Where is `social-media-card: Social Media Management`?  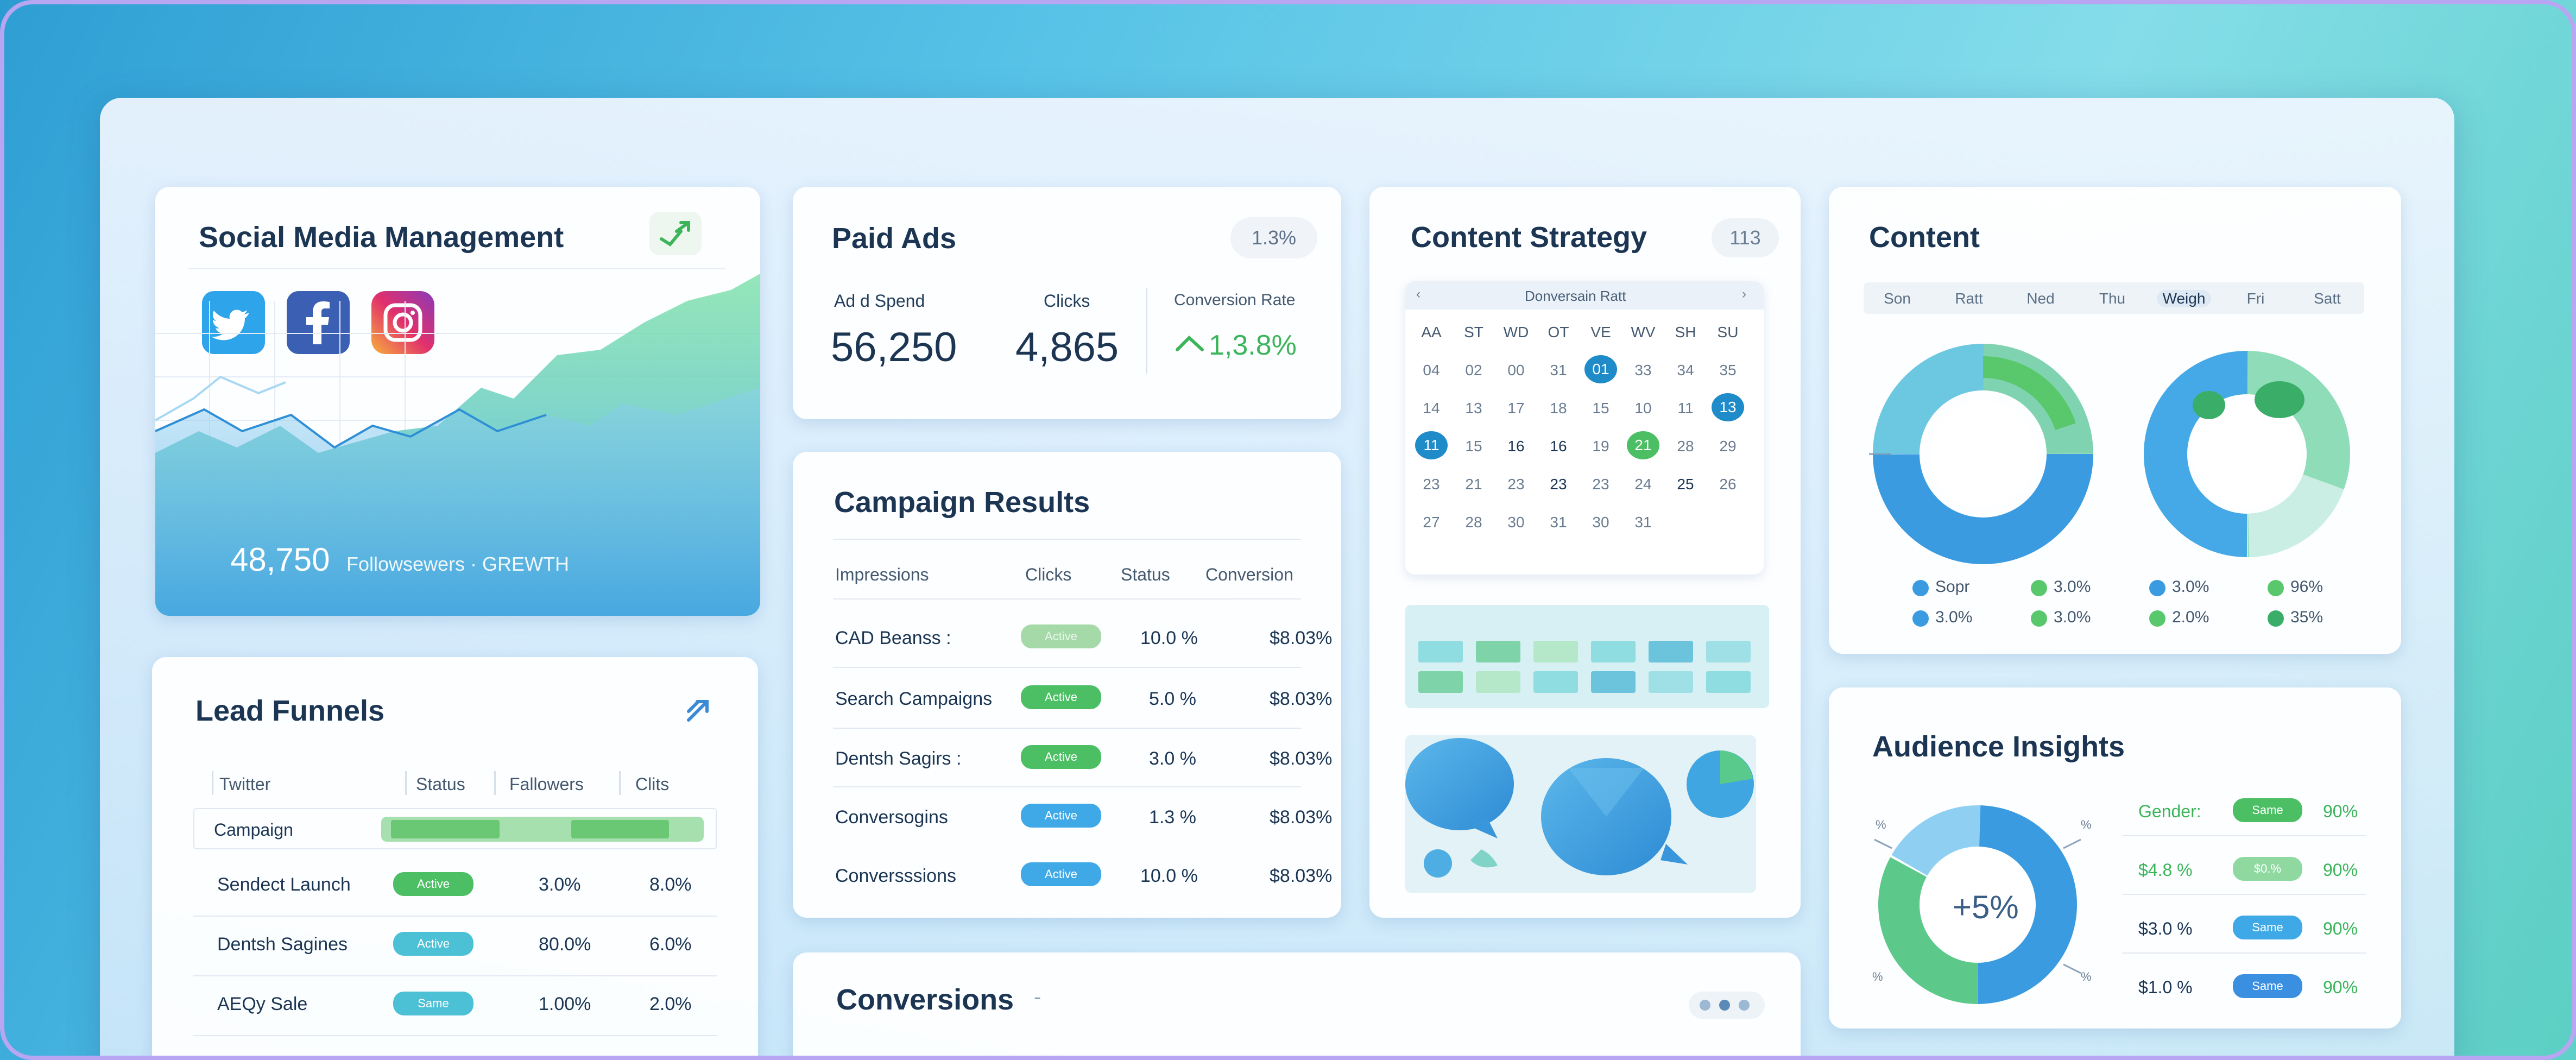 social-media-card: Social Media Management is located at coordinates (458, 402).